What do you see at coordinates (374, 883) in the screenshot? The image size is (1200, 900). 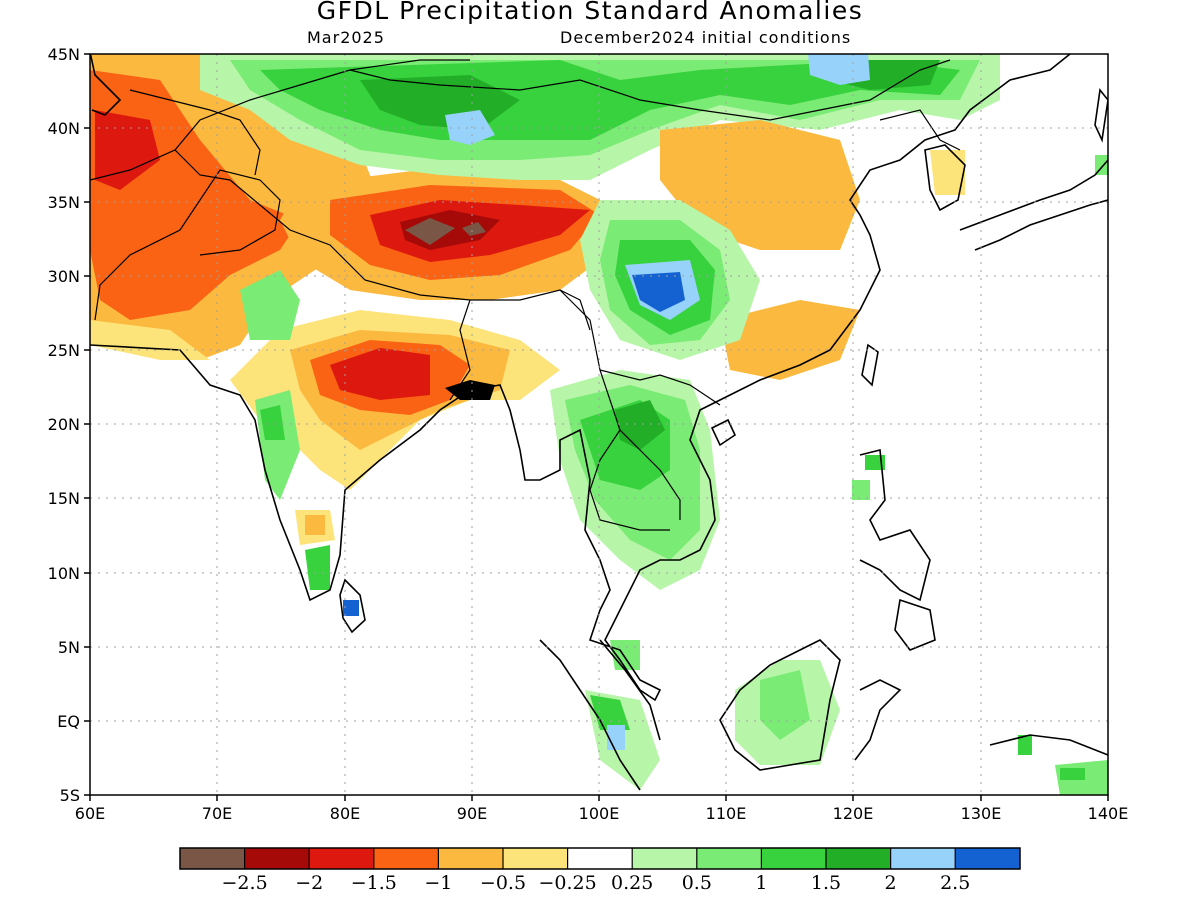 I see `colorbar-label: −1.5` at bounding box center [374, 883].